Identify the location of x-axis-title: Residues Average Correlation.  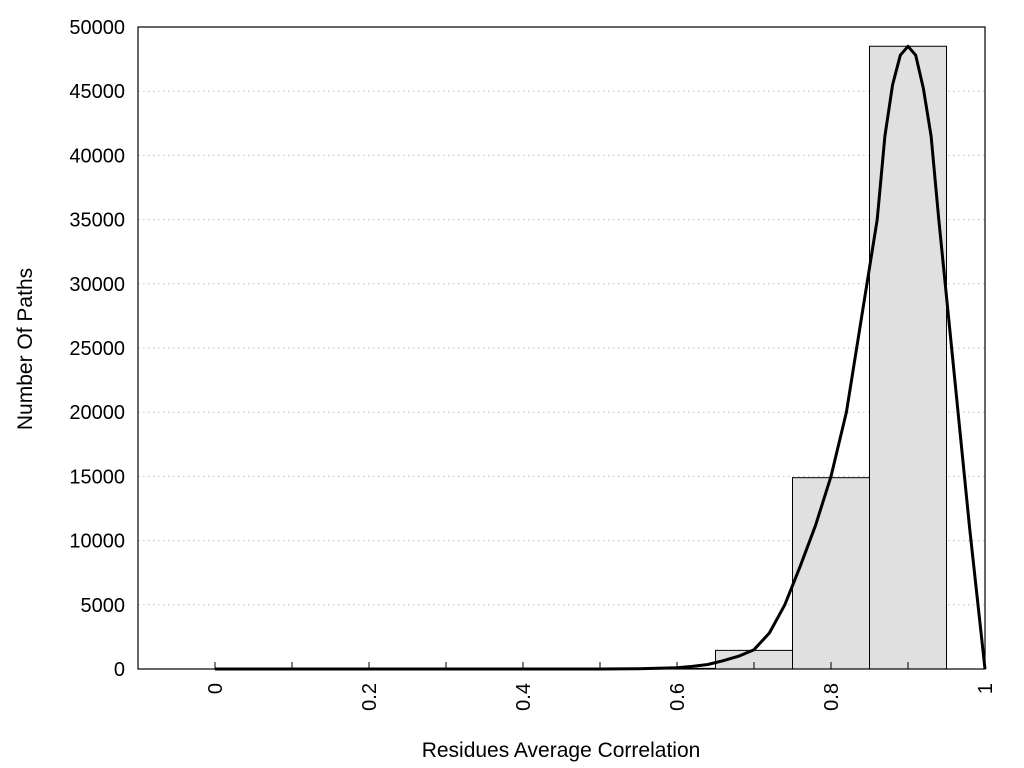
(561, 750).